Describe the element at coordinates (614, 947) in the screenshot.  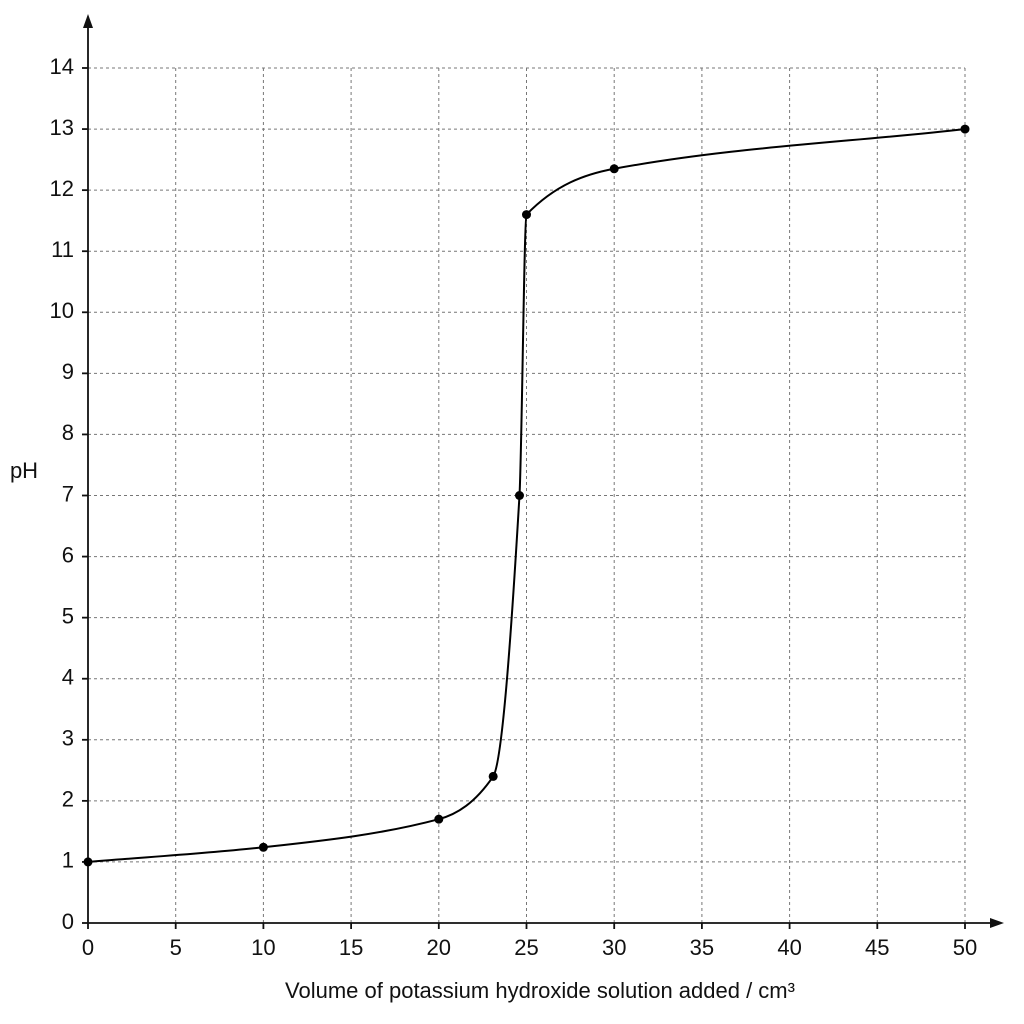
I see `x-tick-label: 30` at that location.